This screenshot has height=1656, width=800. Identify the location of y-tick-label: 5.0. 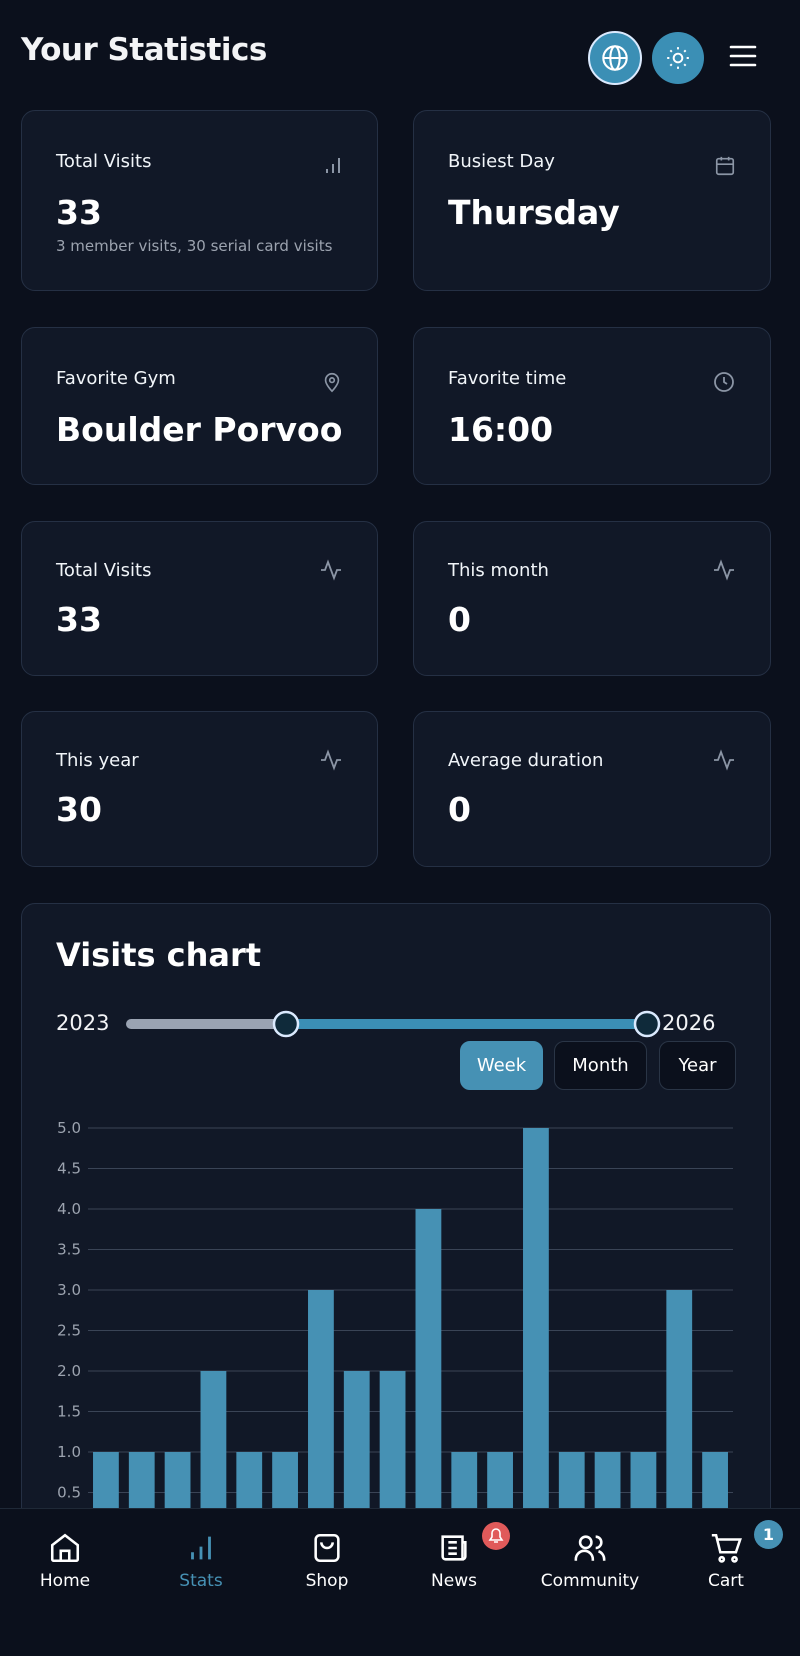
(69, 1128).